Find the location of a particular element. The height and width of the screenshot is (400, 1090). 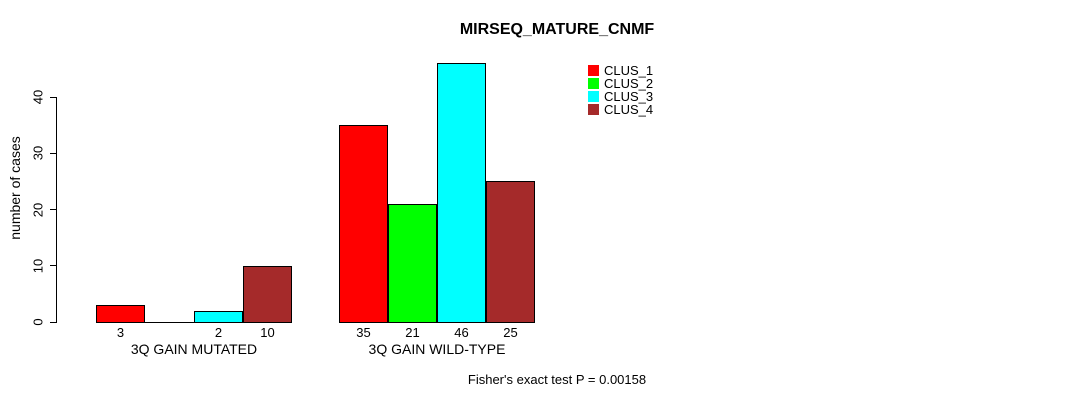

y-tick-label: 40 is located at coordinates (38, 97).